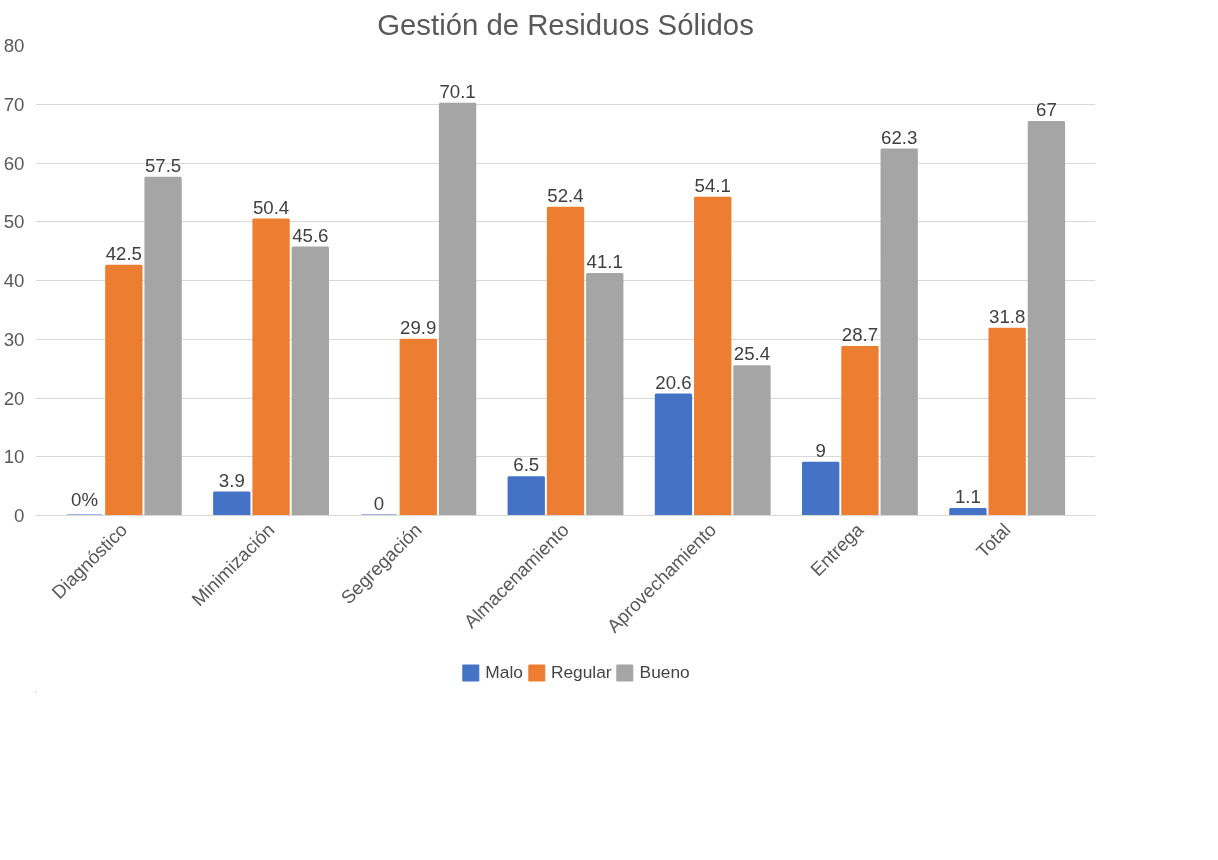 This screenshot has width=1218, height=860. I want to click on data-label: 41.1, so click(604, 262).